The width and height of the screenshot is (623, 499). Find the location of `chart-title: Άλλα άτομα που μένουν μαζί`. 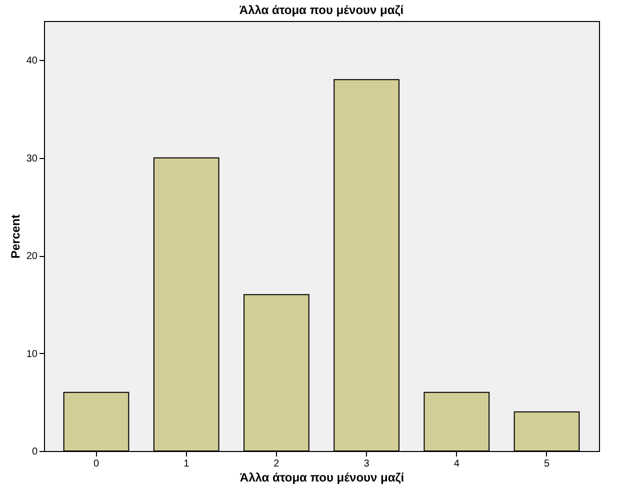

chart-title: Άλλα άτομα που μένουν μαζί is located at coordinates (321, 10).